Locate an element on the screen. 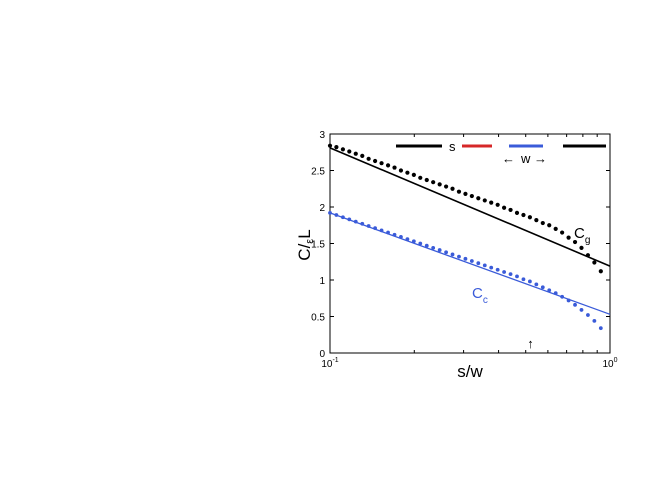 Image resolution: width=650 pixels, height=488 pixels. inset-right-arrow: → is located at coordinates (540, 158).